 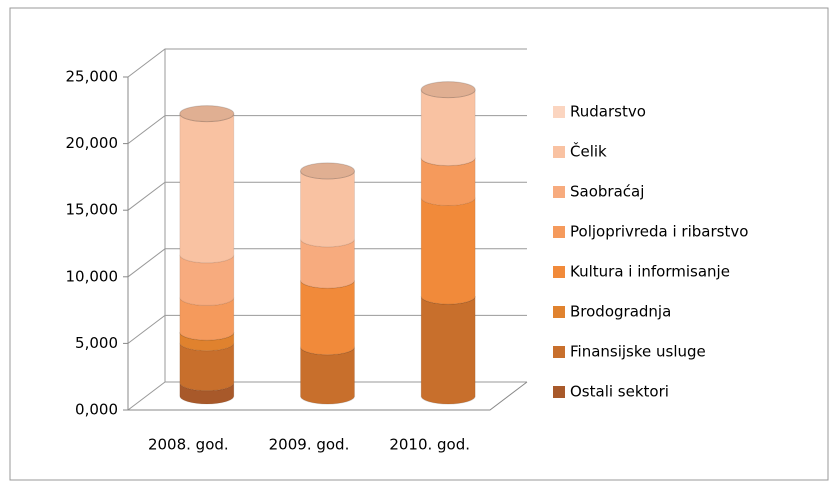 I want to click on y-tick-label: 0,000, so click(x=96, y=410).